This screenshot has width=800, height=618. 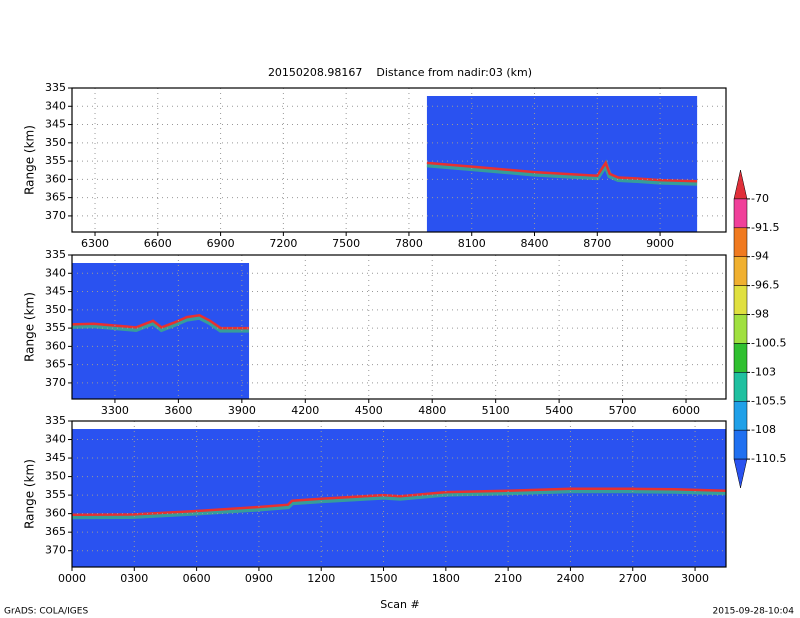 What do you see at coordinates (765, 227) in the screenshot?
I see `colorbar-label: -91.5` at bounding box center [765, 227].